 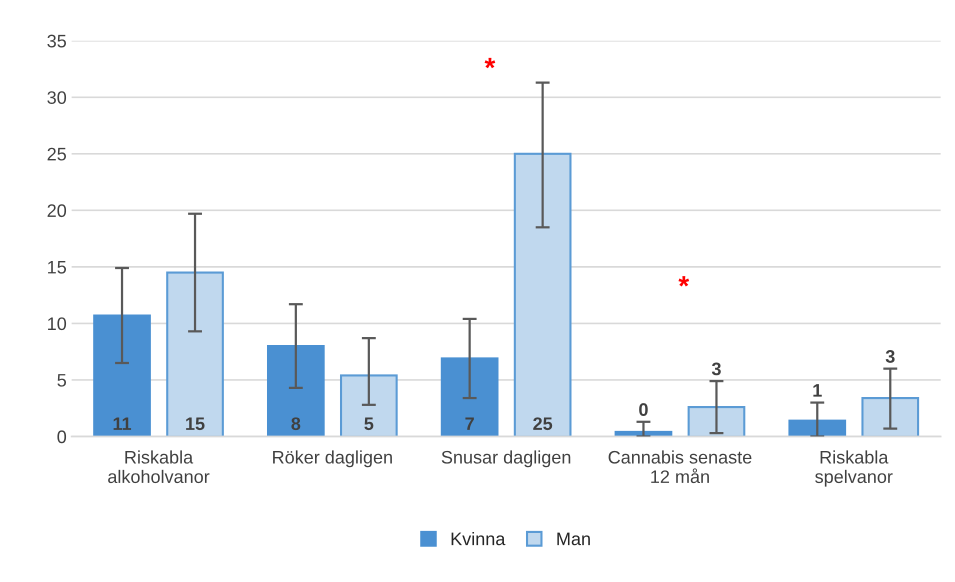 I want to click on y-tick-label: 30, so click(x=56, y=97).